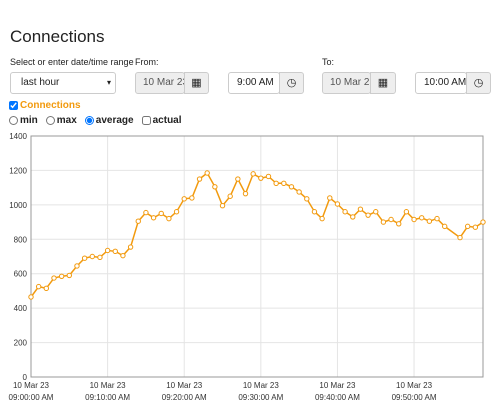 The width and height of the screenshot is (500, 403). Describe the element at coordinates (254, 83) in the screenshot. I see `from-time: 9:00 AM` at that location.